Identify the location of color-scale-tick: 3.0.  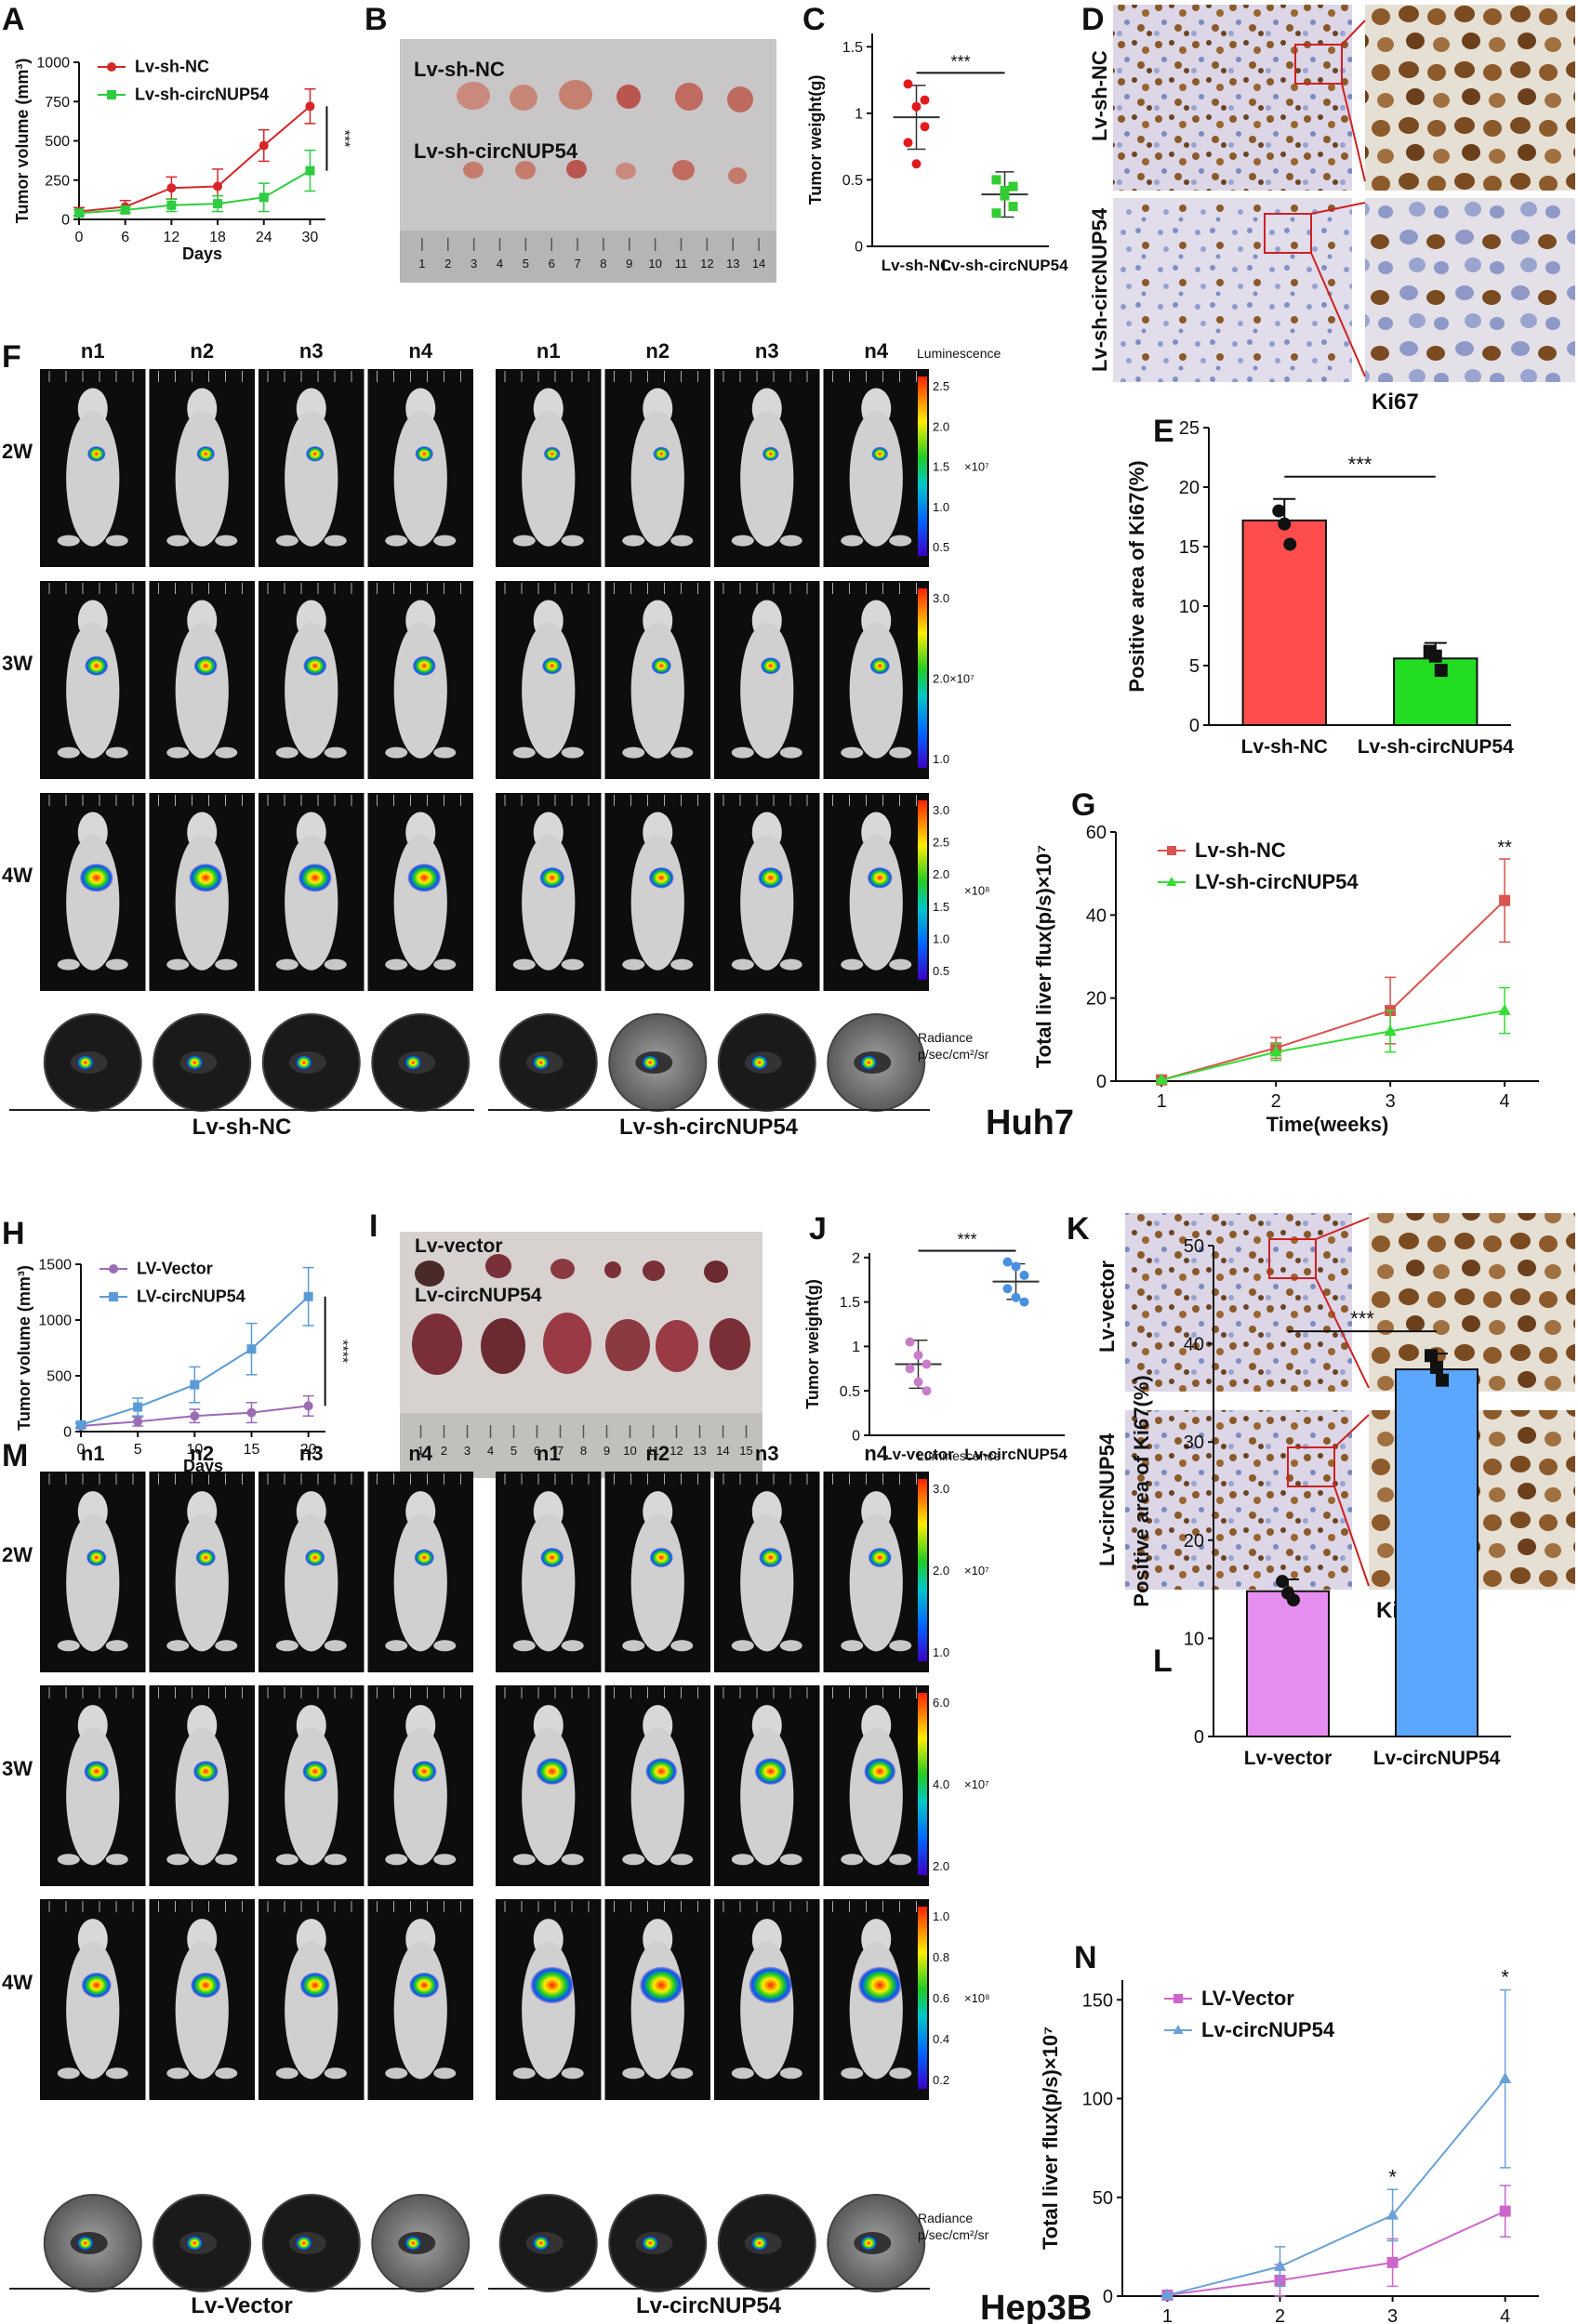
(941, 1489).